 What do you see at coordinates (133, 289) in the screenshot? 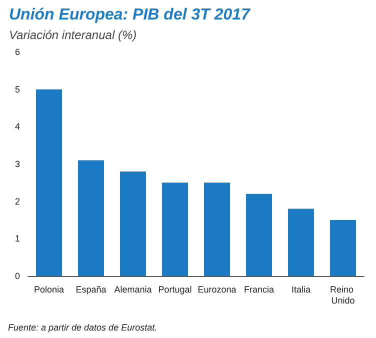
I see `x-tick-label: Alemania` at bounding box center [133, 289].